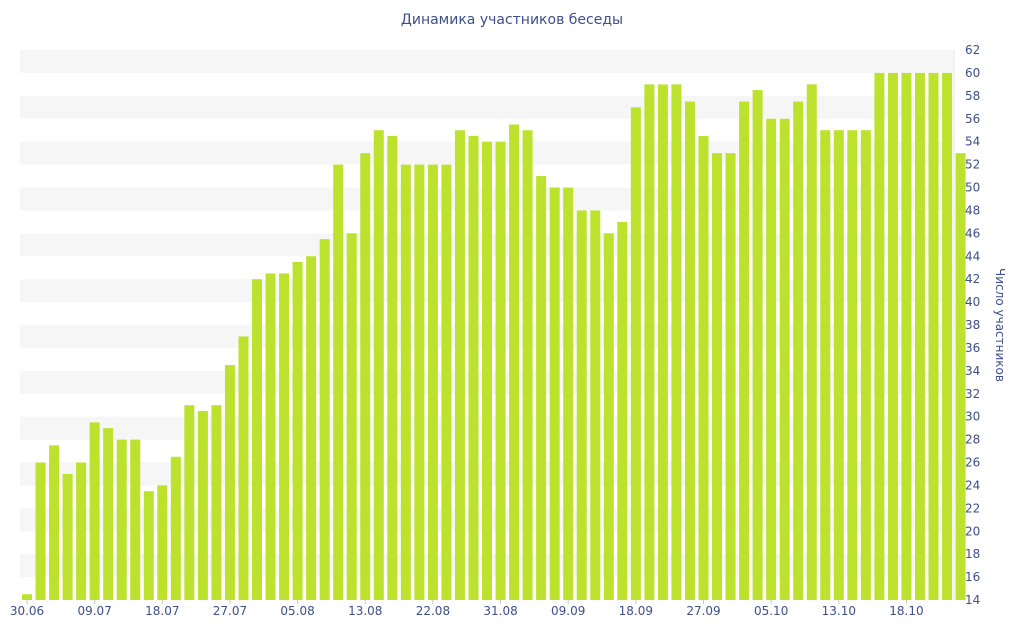 The image size is (1024, 640). Describe the element at coordinates (972, 119) in the screenshot. I see `y-tick-label: 56` at that location.